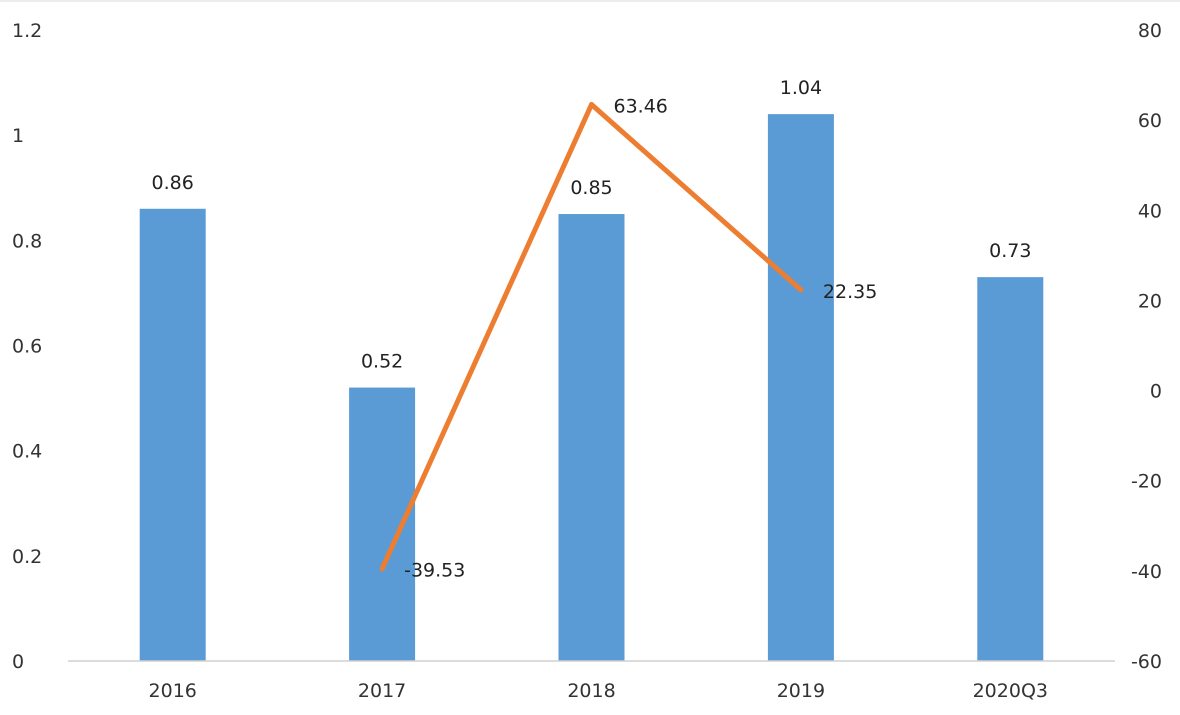 This screenshot has height=715, width=1180. Describe the element at coordinates (27, 241) in the screenshot. I see `left-tick-label: 0.8` at that location.